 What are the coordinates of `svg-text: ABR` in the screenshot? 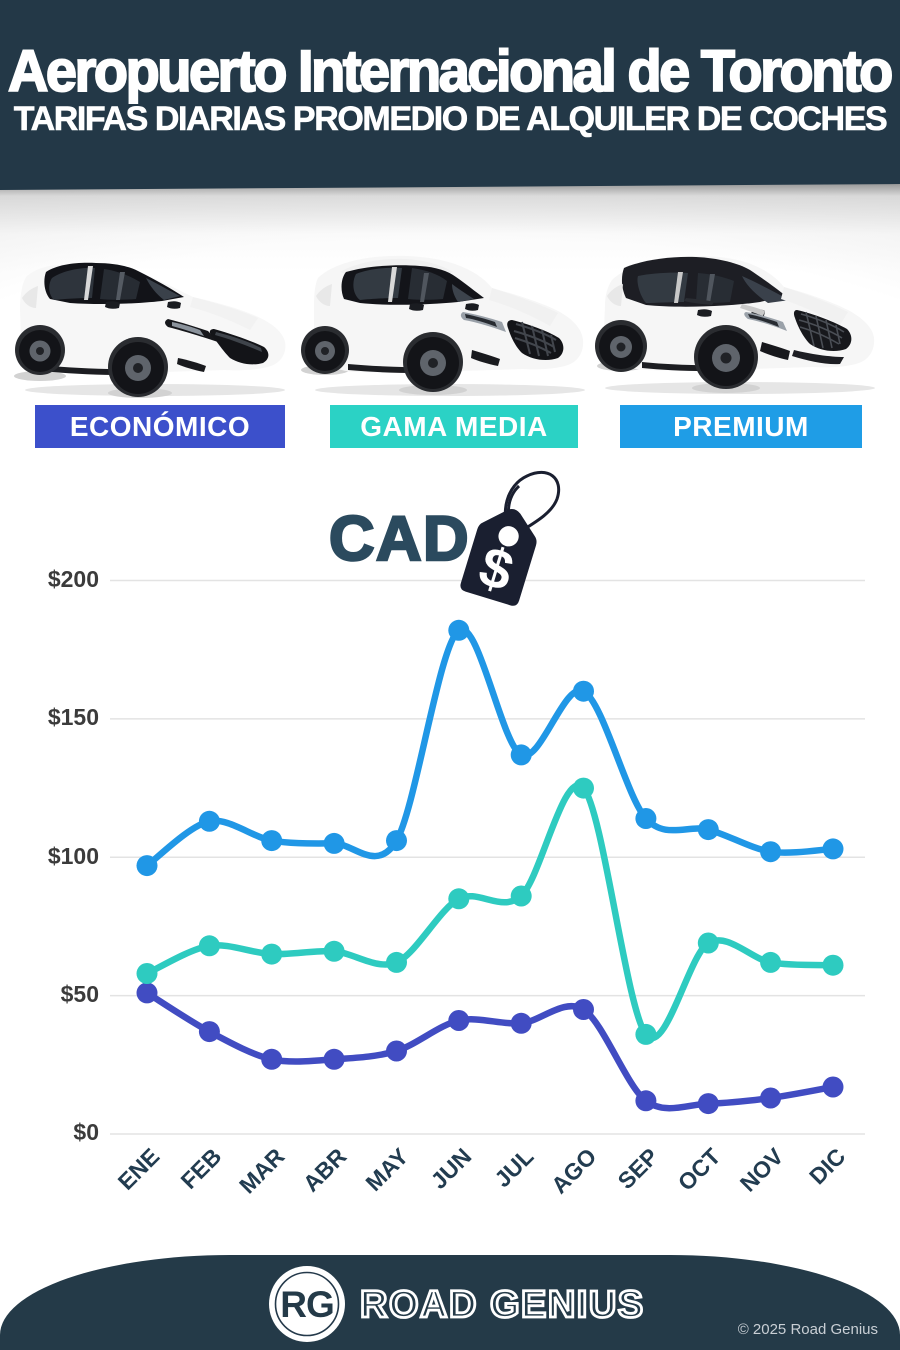 It's located at (325, 1170).